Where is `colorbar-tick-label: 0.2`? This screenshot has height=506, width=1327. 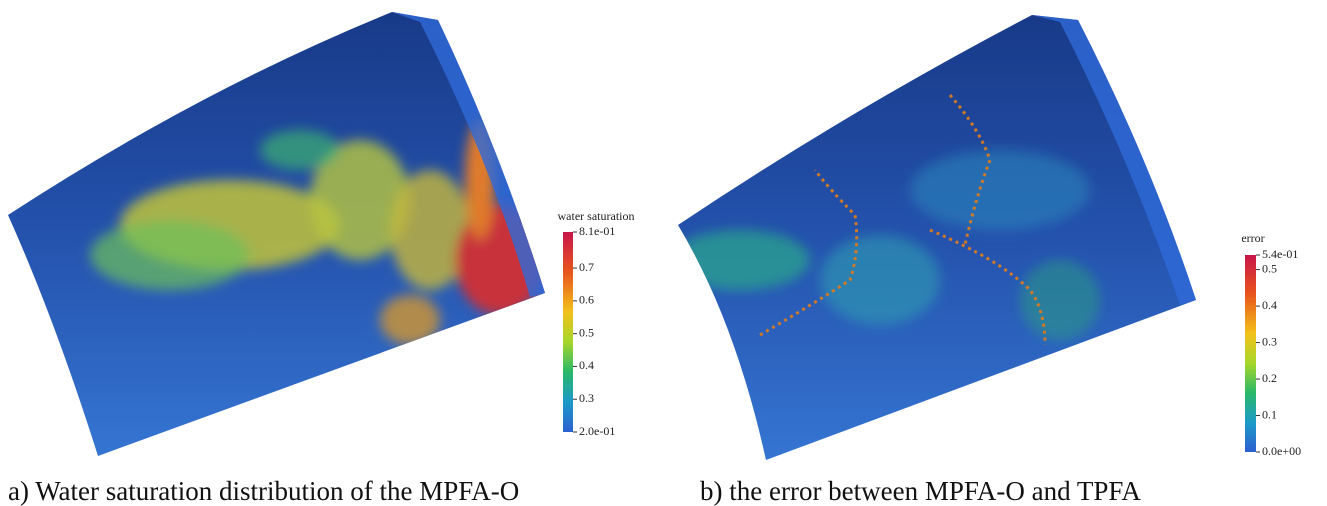
colorbar-tick-label: 0.2 is located at coordinates (1269, 378).